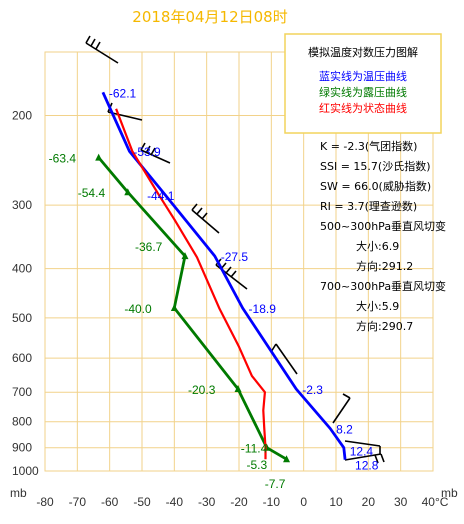  I want to click on y-tick-label: 200, so click(22, 116).